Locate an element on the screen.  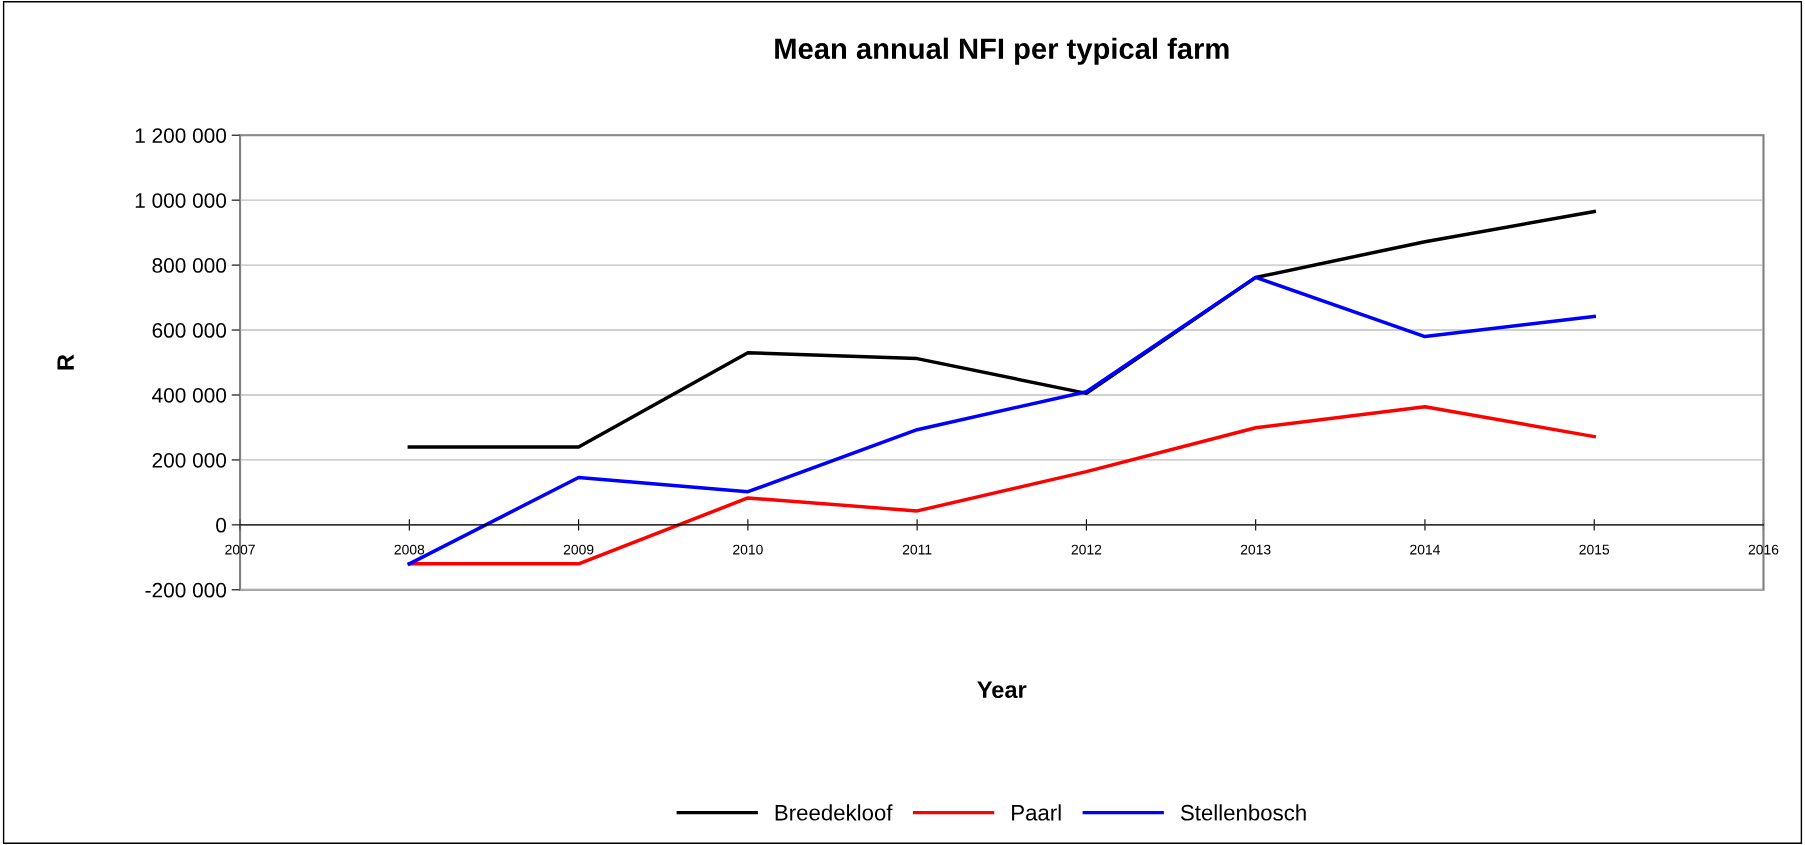
chart-title: Mean annual NFI per typical farm is located at coordinates (1002, 51).